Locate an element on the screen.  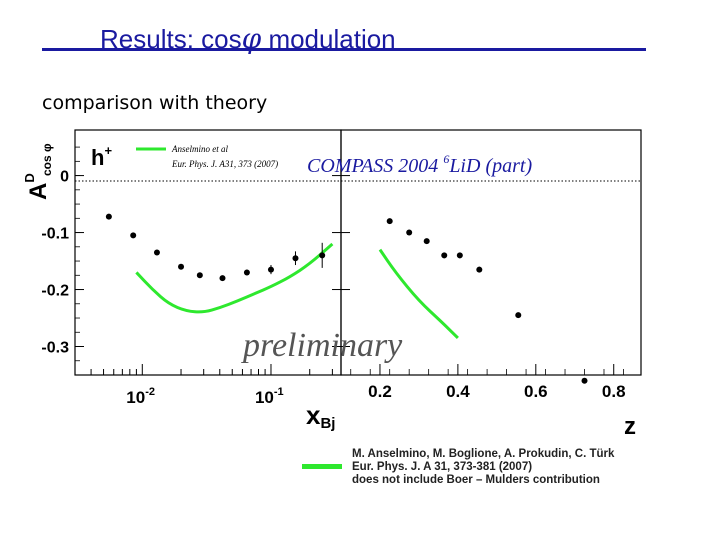
y-tick-label: 0 is located at coordinates (64, 177).